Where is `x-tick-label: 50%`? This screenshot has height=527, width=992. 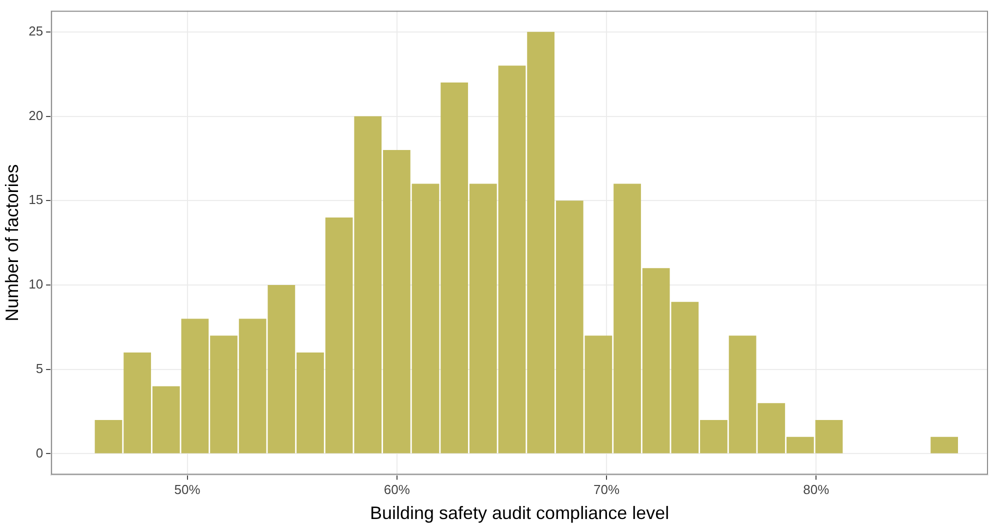
x-tick-label: 50% is located at coordinates (187, 490).